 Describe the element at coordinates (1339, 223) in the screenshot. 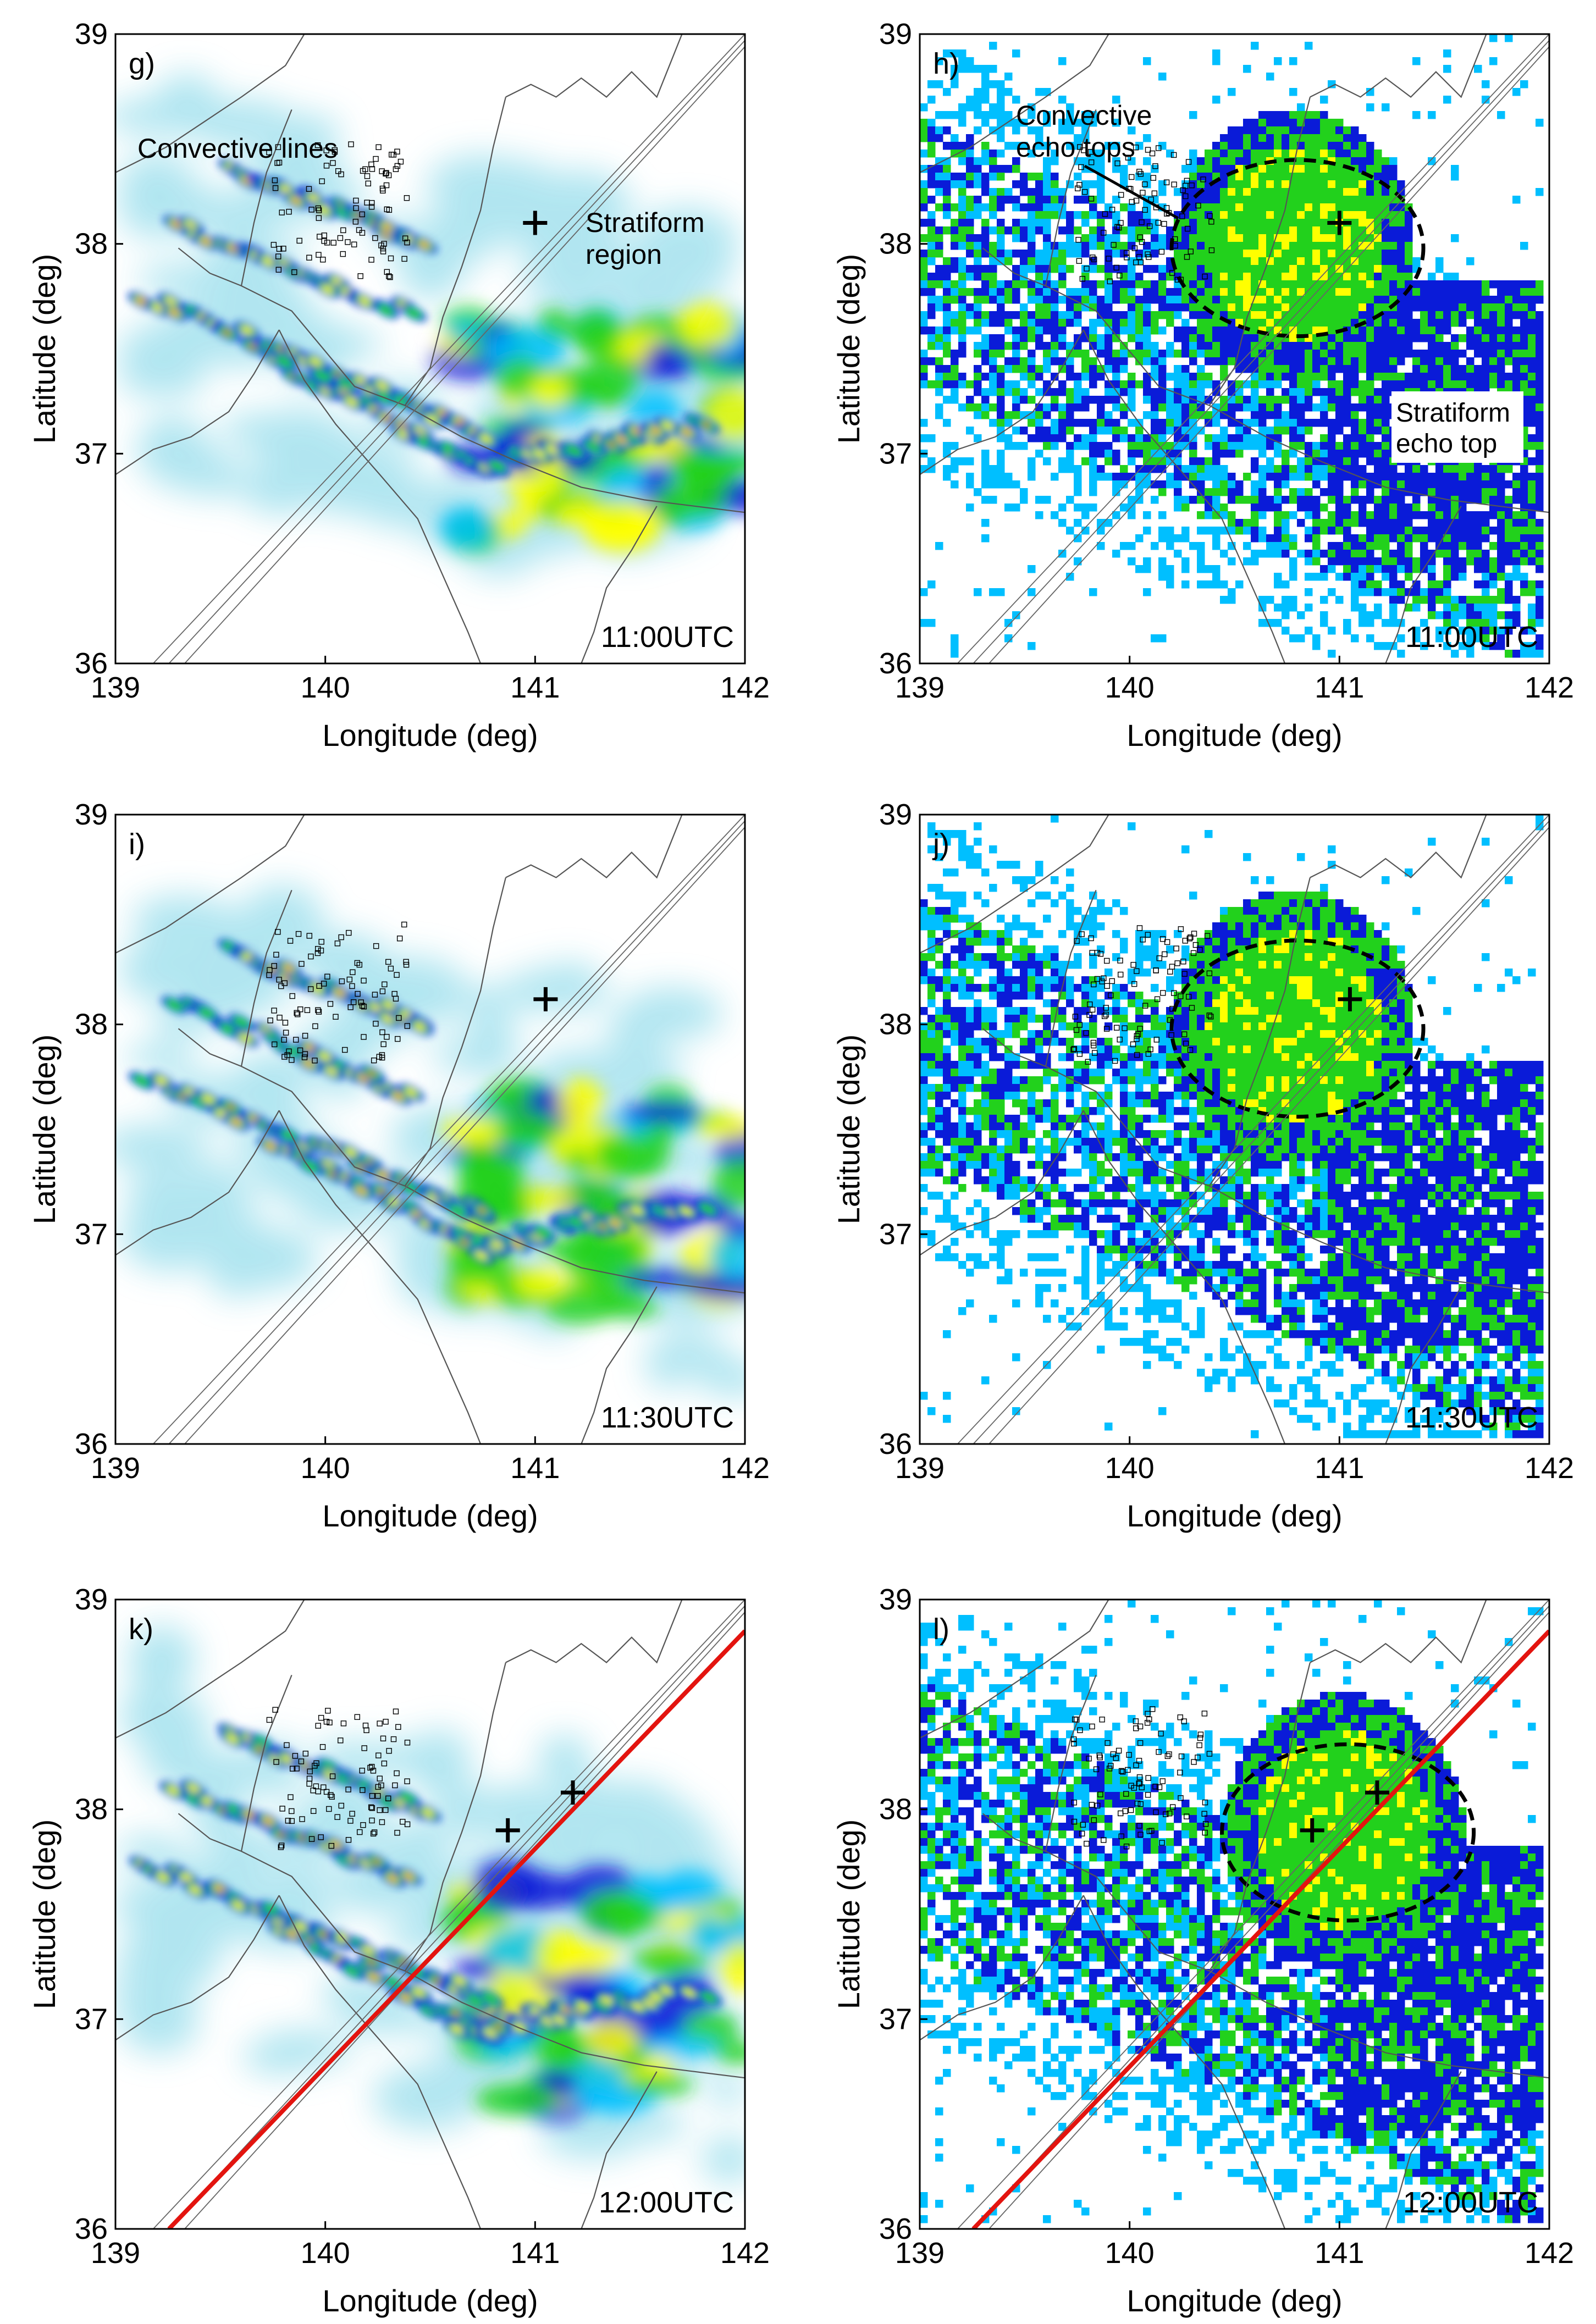

I see `cross-marker` at that location.